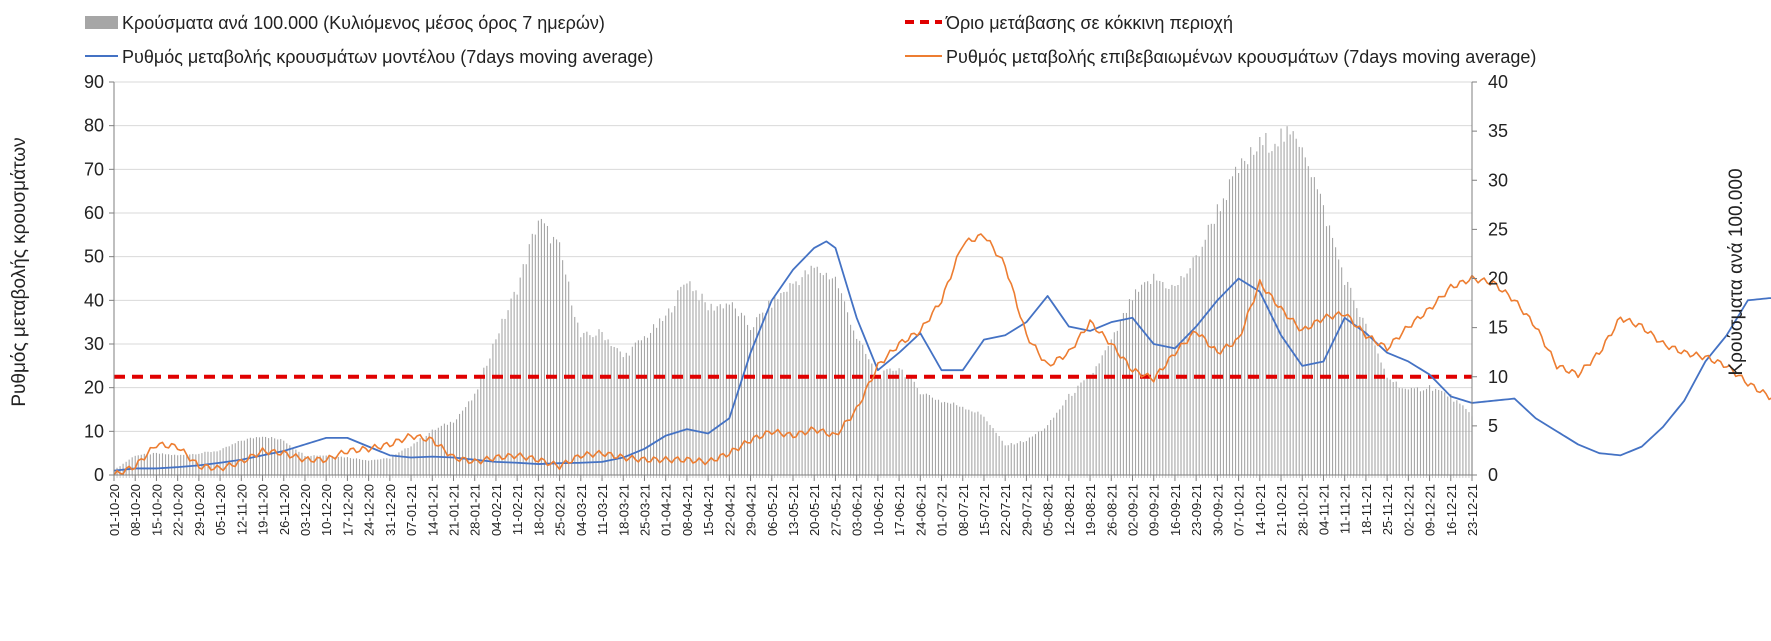  Describe the element at coordinates (1498, 279) in the screenshot. I see `y-tick-label-right: 20` at that location.